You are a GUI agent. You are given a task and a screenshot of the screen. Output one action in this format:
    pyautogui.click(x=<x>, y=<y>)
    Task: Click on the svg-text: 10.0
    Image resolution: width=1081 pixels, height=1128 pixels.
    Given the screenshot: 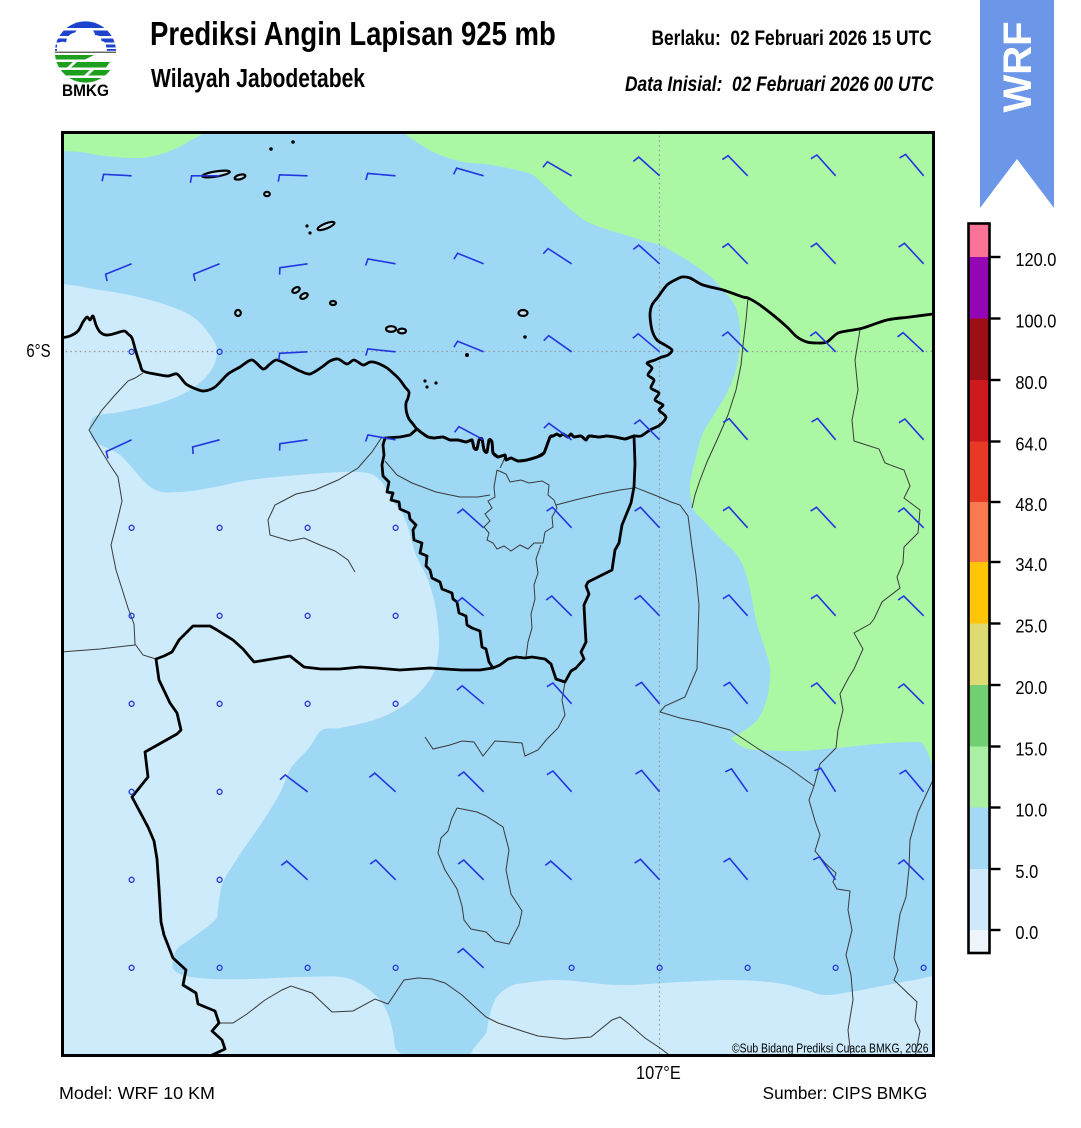 What is the action you would take?
    pyautogui.click(x=1031, y=809)
    